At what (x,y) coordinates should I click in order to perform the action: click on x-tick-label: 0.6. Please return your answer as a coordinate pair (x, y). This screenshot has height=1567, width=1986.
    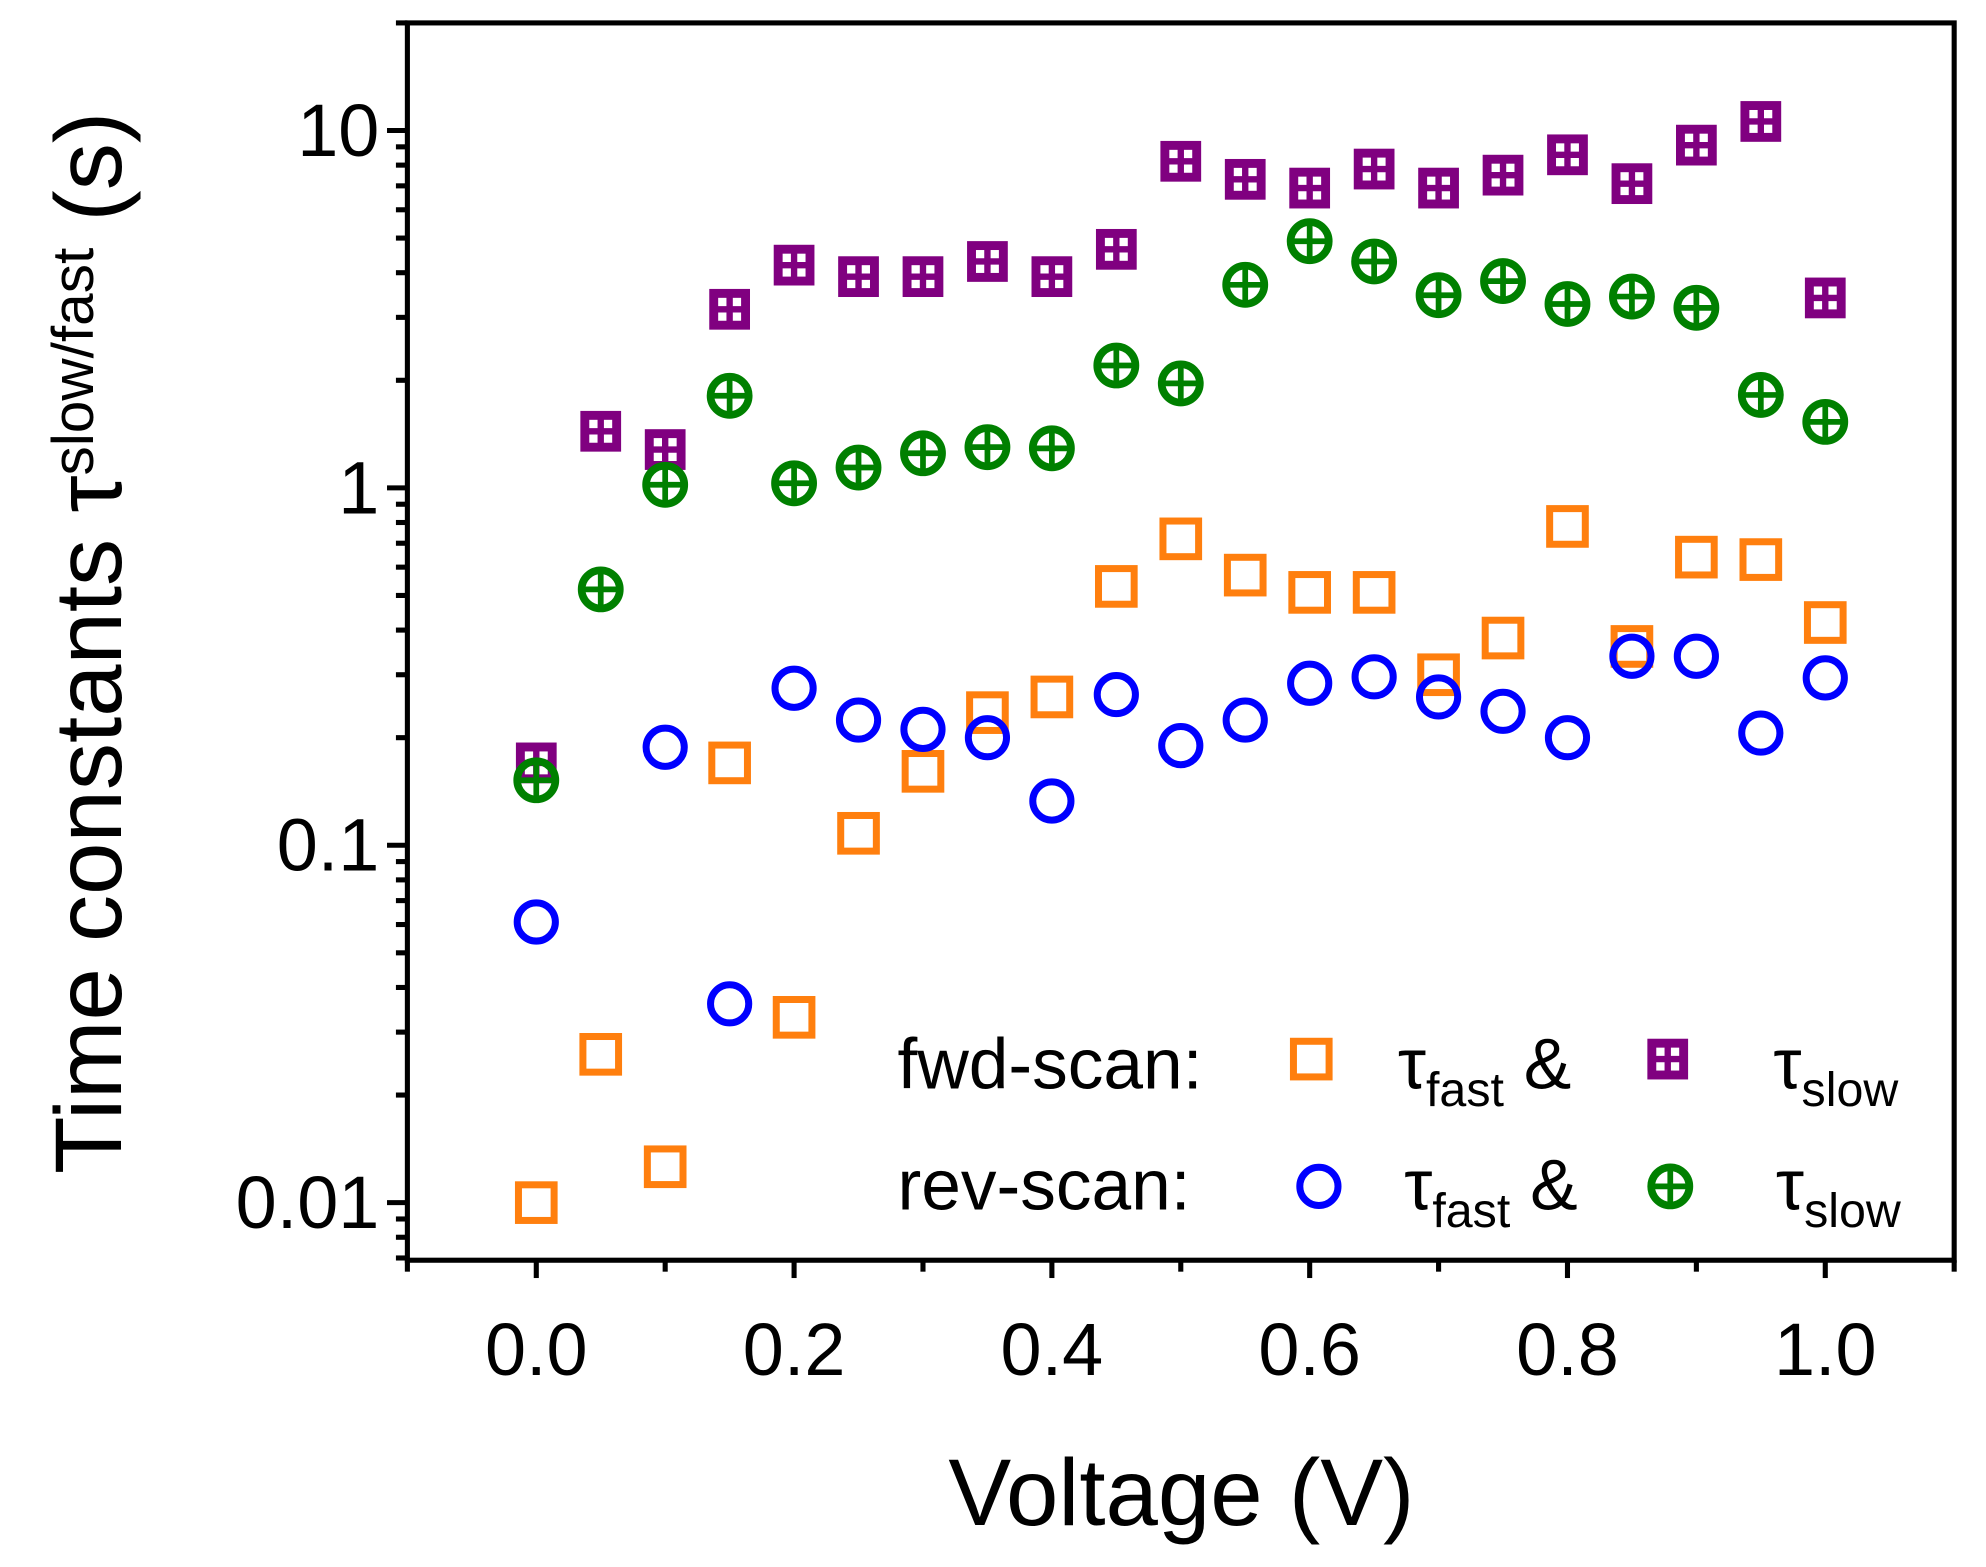
    Looking at the image, I should click on (1309, 1349).